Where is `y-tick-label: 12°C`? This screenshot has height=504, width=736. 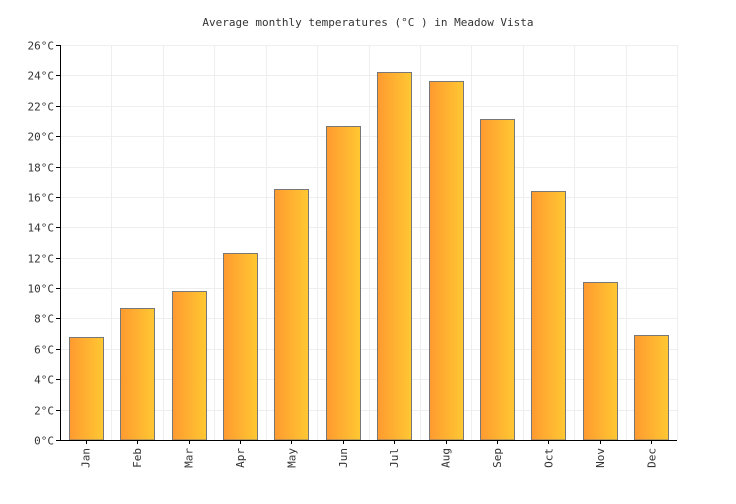
y-tick-label: 12°C is located at coordinates (41, 259).